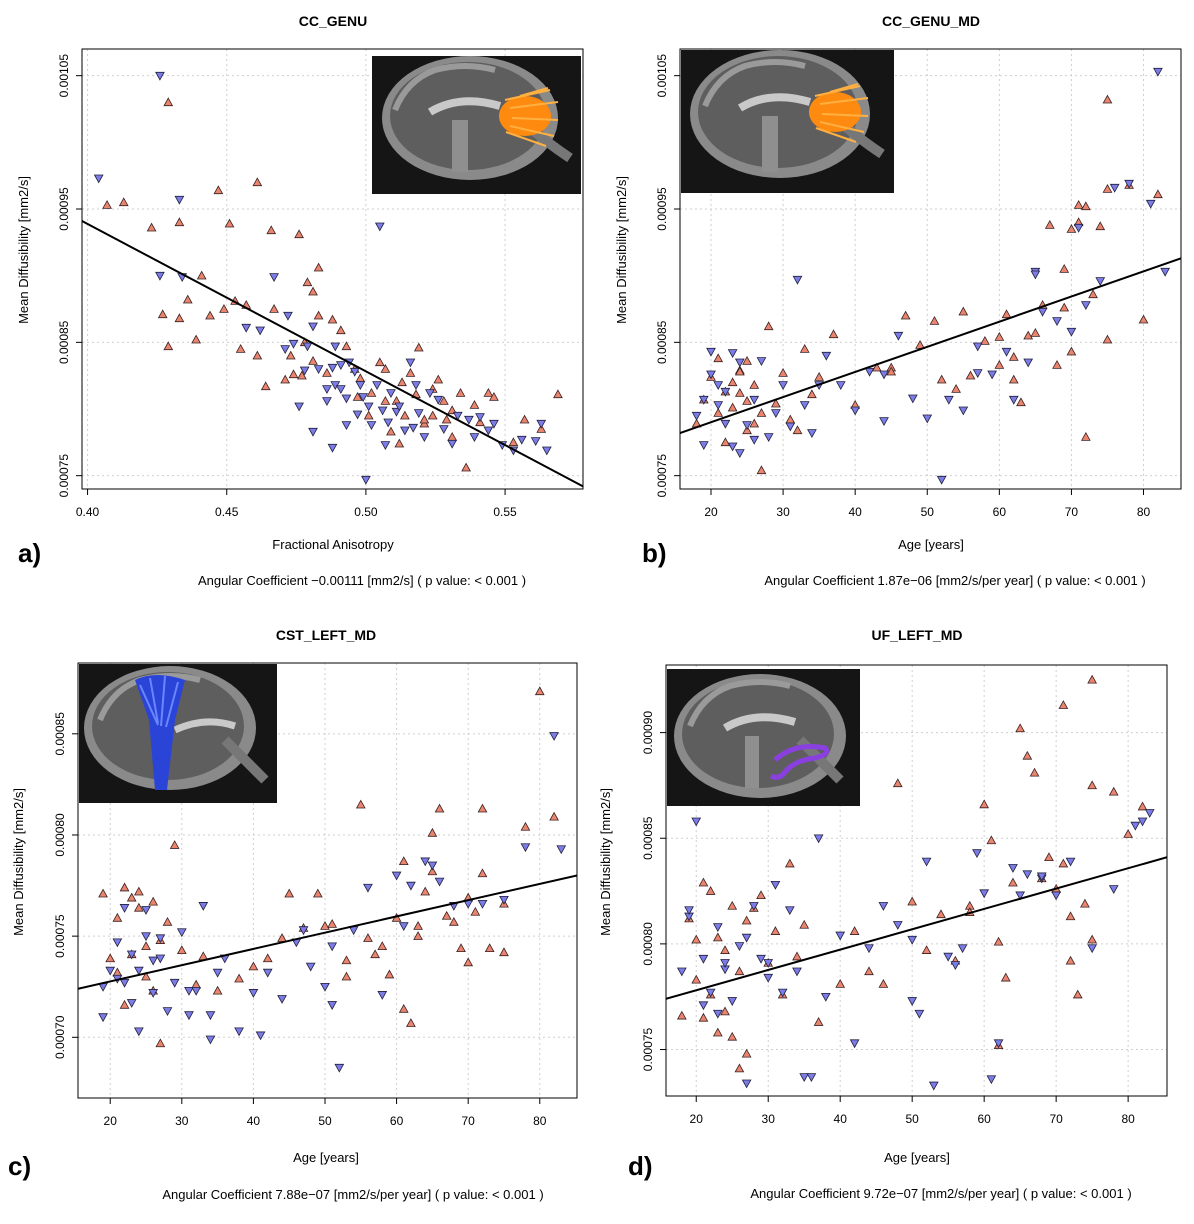  I want to click on panel-a-y-tick-label: 0.00075, so click(64, 476).